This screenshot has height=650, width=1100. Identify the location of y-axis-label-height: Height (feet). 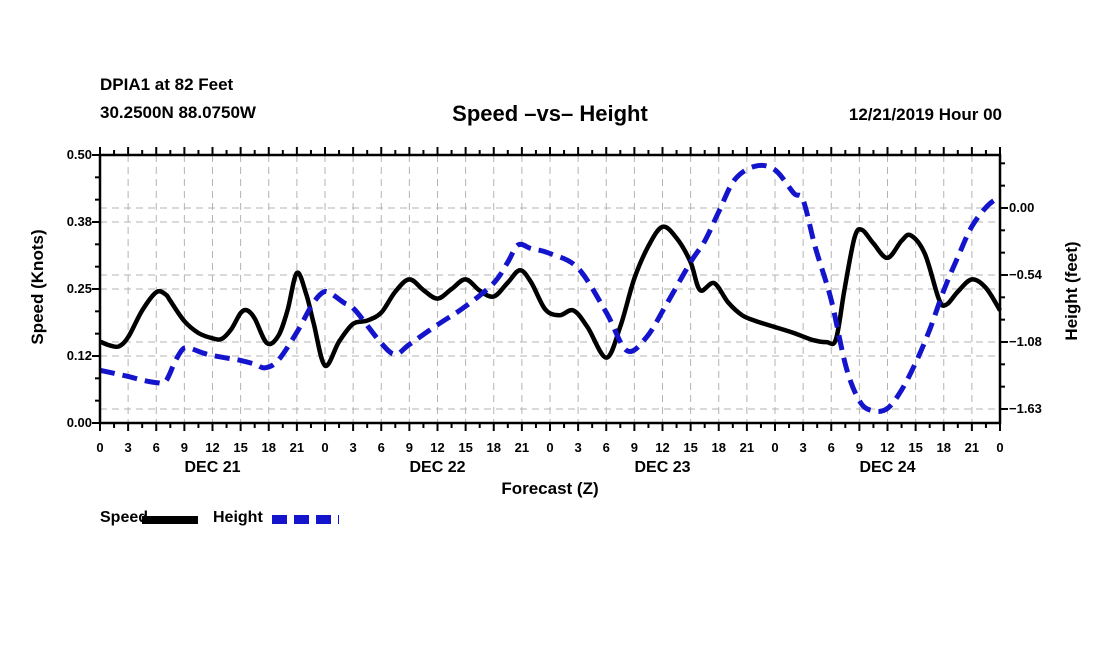
(1071, 291).